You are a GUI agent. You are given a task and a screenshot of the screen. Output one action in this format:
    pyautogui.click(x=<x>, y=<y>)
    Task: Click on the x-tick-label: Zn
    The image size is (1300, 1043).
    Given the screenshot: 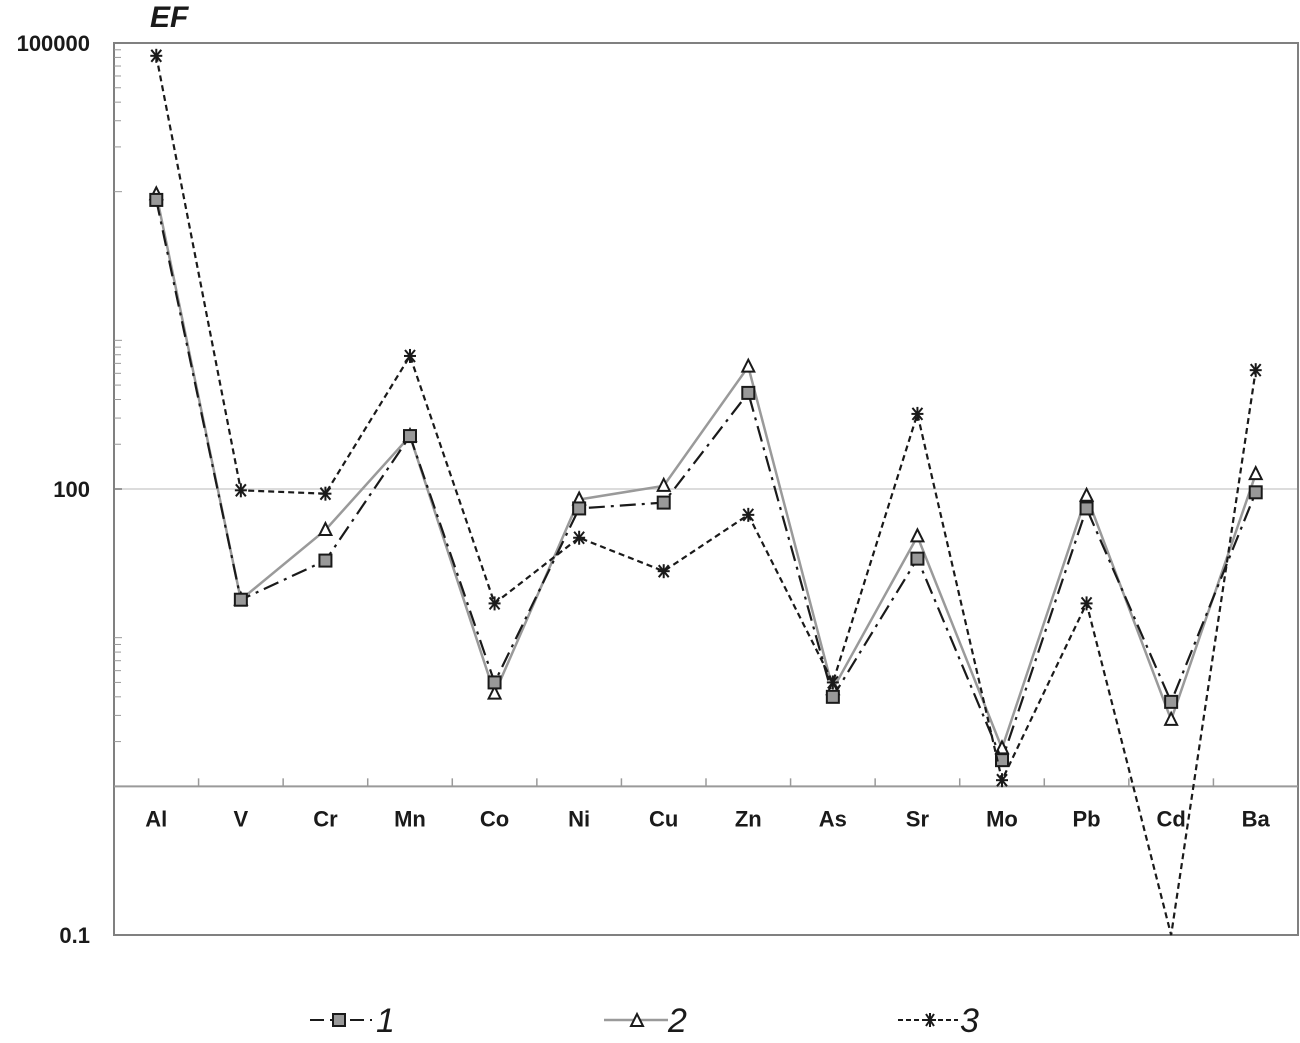 What is the action you would take?
    pyautogui.click(x=748, y=818)
    